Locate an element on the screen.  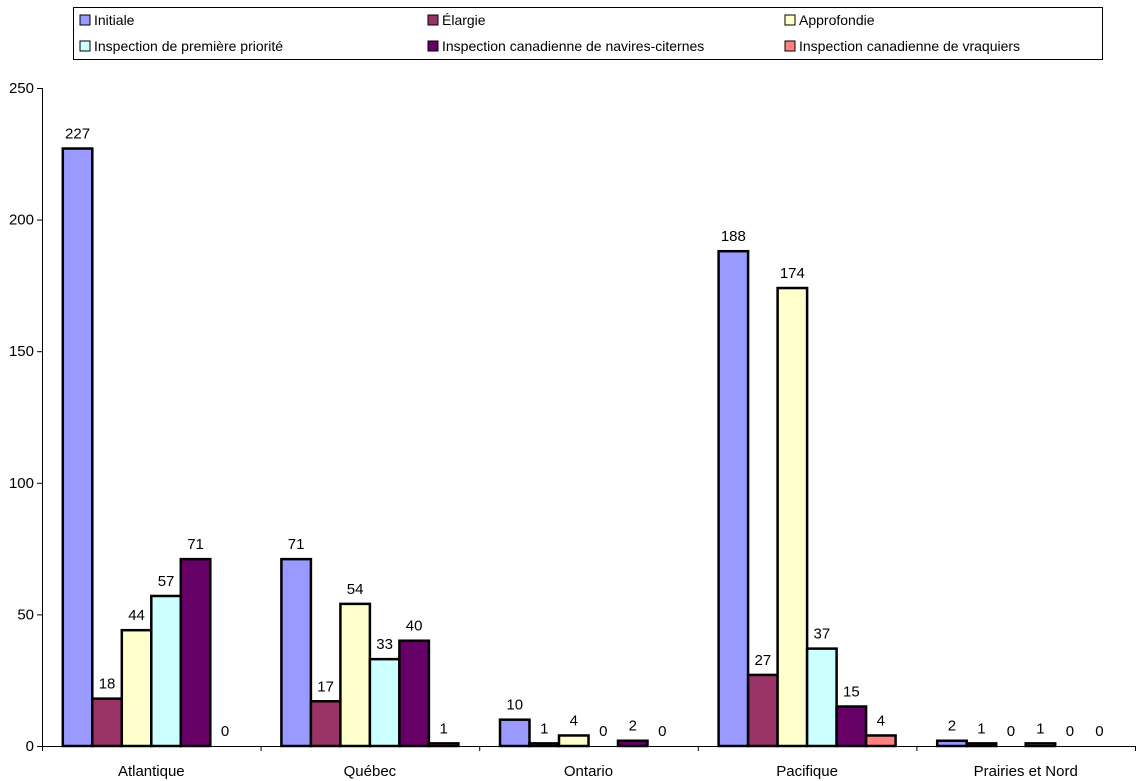
data-label: 18 is located at coordinates (107, 684).